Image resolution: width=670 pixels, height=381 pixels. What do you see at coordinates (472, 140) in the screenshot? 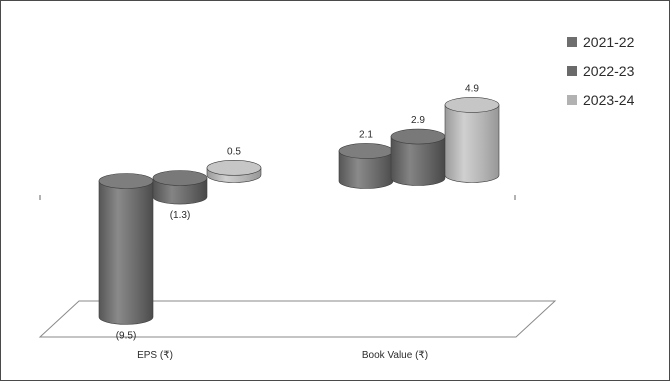
I see `bar-2023-24-book-value` at bounding box center [472, 140].